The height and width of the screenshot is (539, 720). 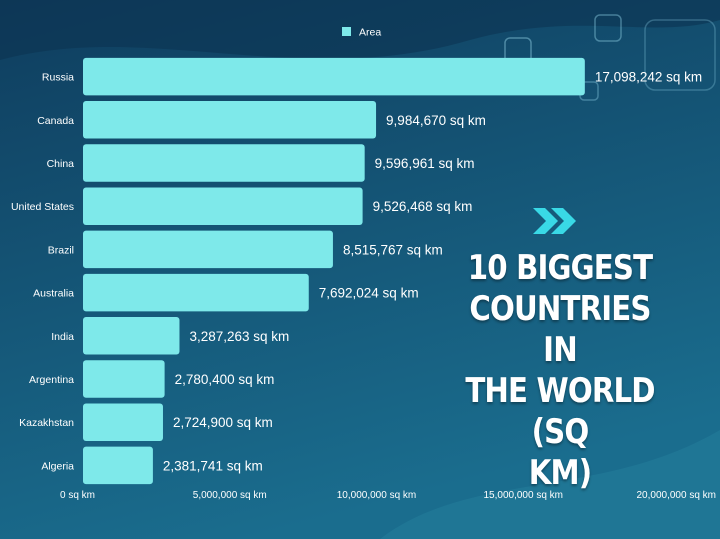 What do you see at coordinates (225, 379) in the screenshot?
I see `data-label: 2,780,400 sq km` at bounding box center [225, 379].